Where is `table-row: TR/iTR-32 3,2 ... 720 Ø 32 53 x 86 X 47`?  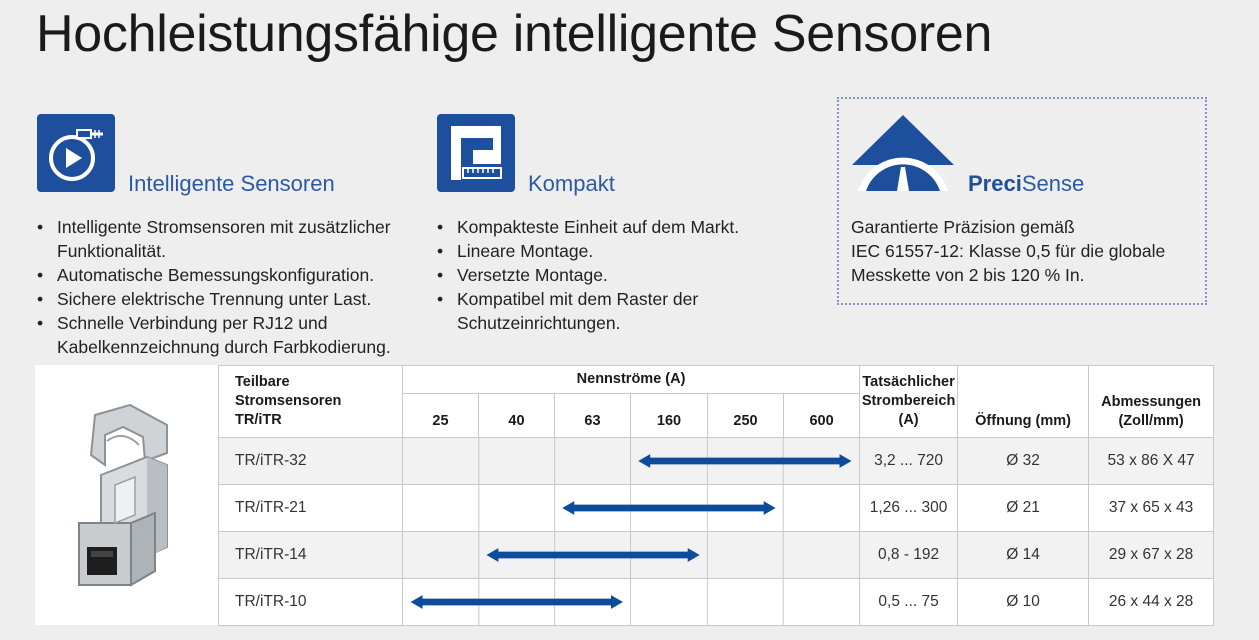 table-row: TR/iTR-32 3,2 ... 720 Ø 32 53 x 86 X 47 is located at coordinates (716, 461).